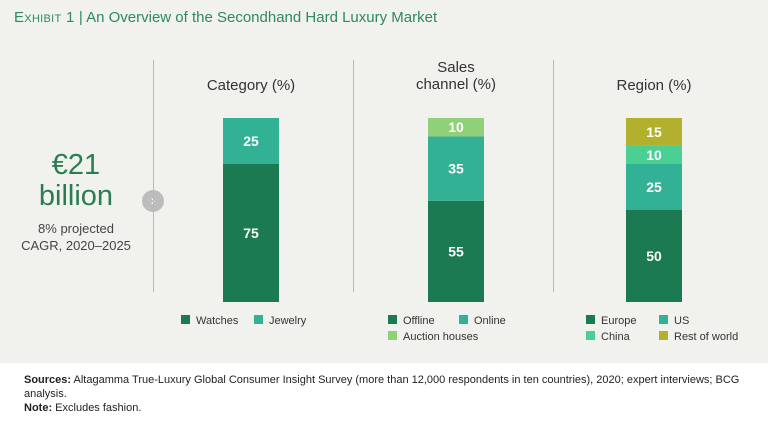 This screenshot has height=425, width=768. I want to click on legend-swatch-jewelry, so click(258, 319).